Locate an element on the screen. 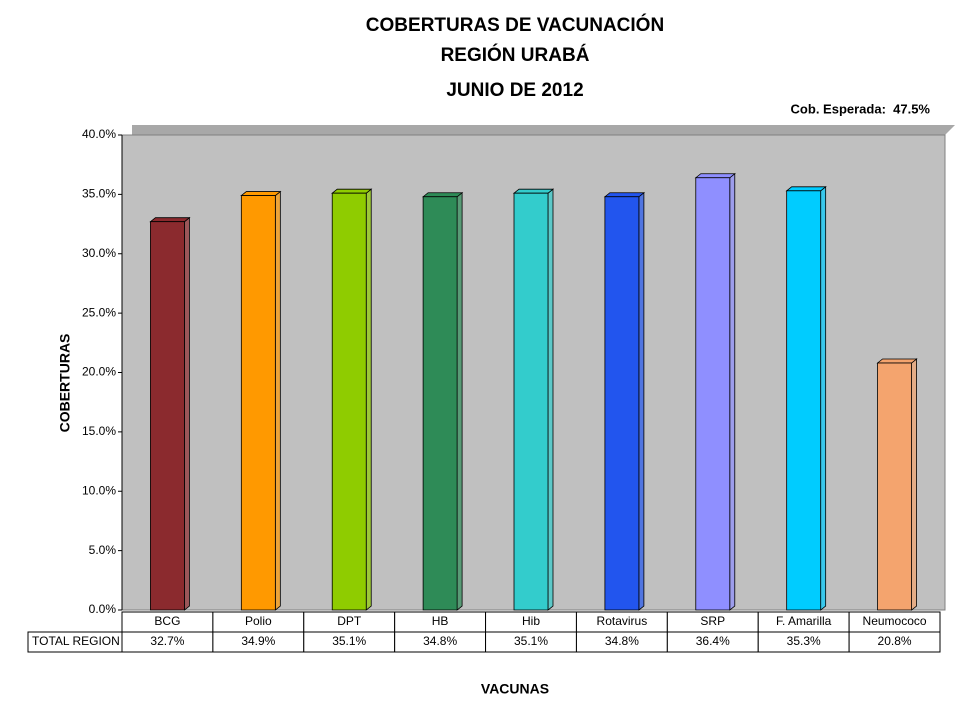 The width and height of the screenshot is (960, 720). x-axis-label: VACUNAS is located at coordinates (515, 689).